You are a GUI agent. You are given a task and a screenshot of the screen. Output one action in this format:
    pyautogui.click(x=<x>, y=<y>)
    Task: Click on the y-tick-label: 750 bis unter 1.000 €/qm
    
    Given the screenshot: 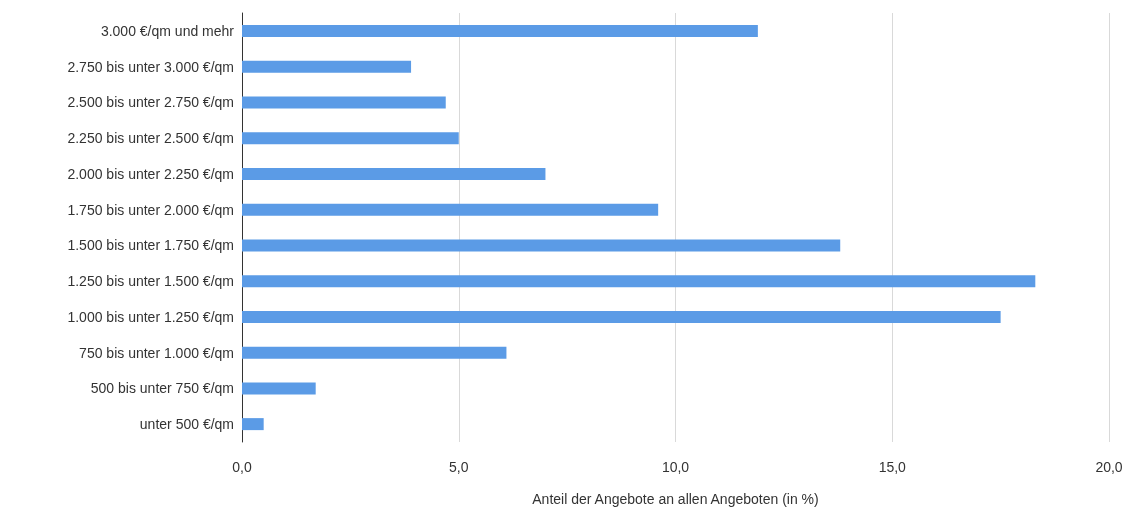 What is the action you would take?
    pyautogui.click(x=156, y=352)
    